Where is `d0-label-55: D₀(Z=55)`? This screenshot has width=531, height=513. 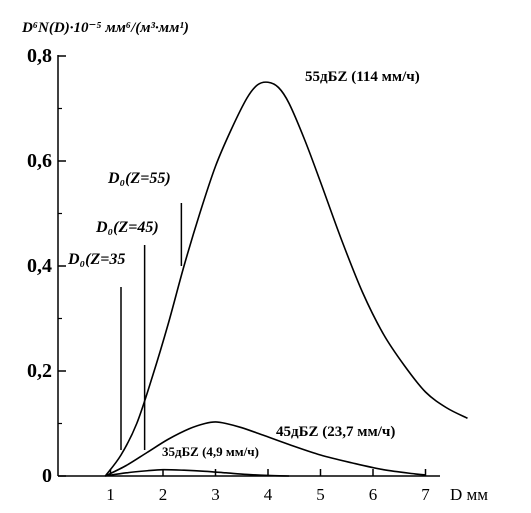
d0-label-55: D₀(Z=55) is located at coordinates (139, 178).